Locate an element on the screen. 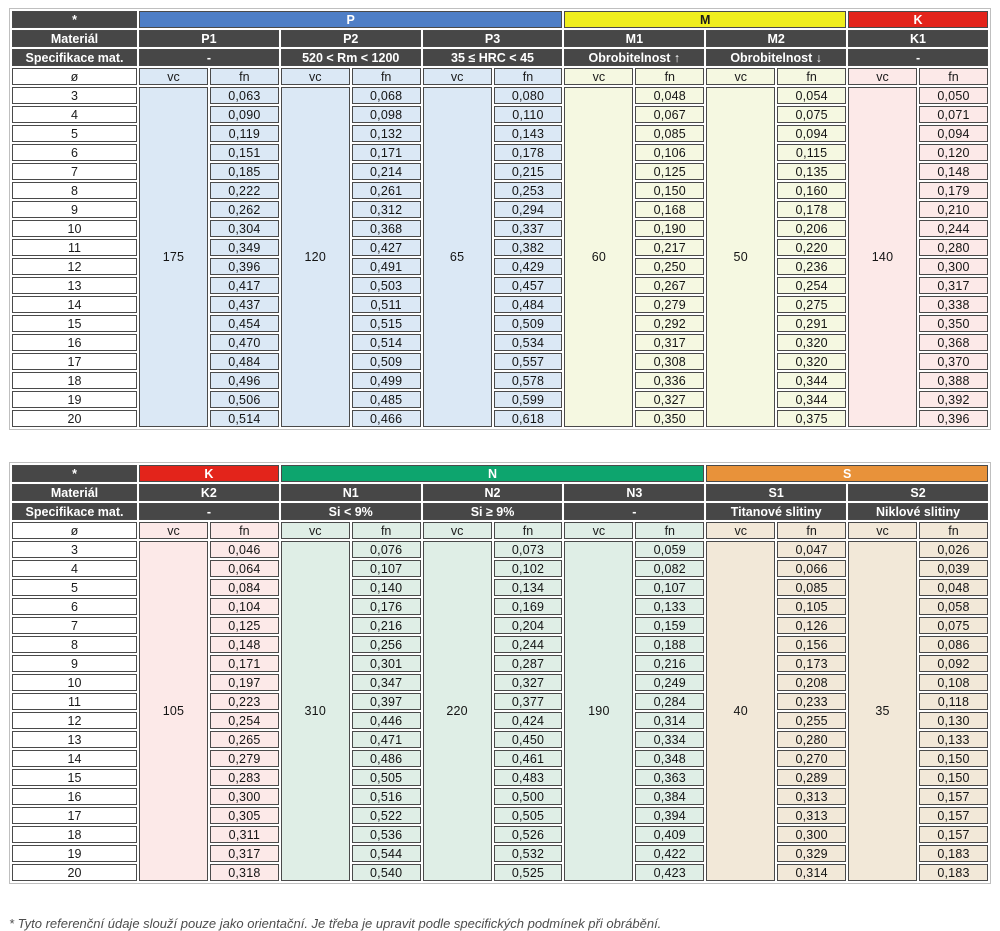  fn-value-k2: 0,125 is located at coordinates (244, 625).